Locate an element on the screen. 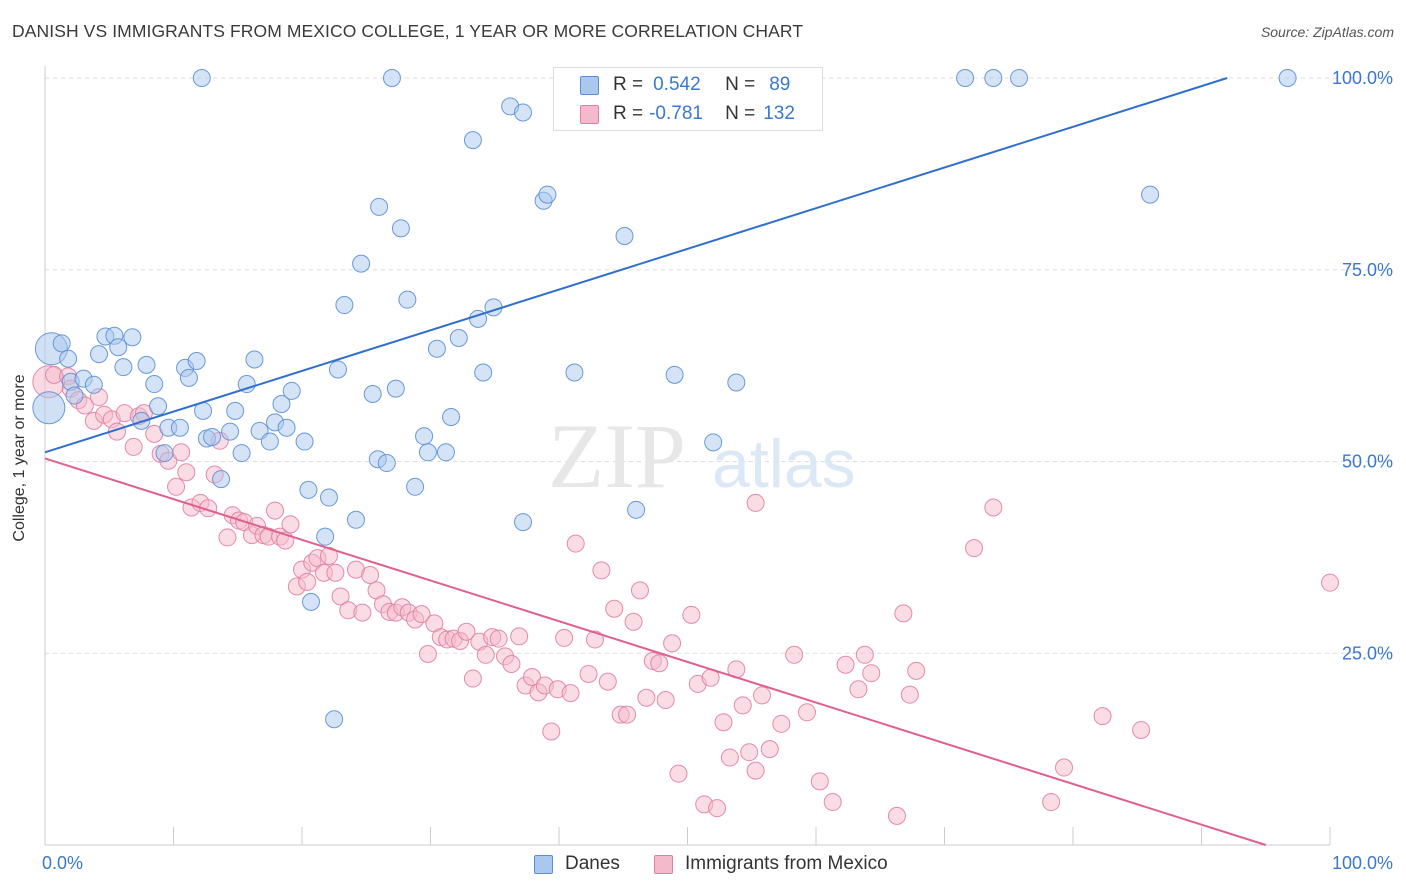  mexico-legend-swatch is located at coordinates (663, 864).